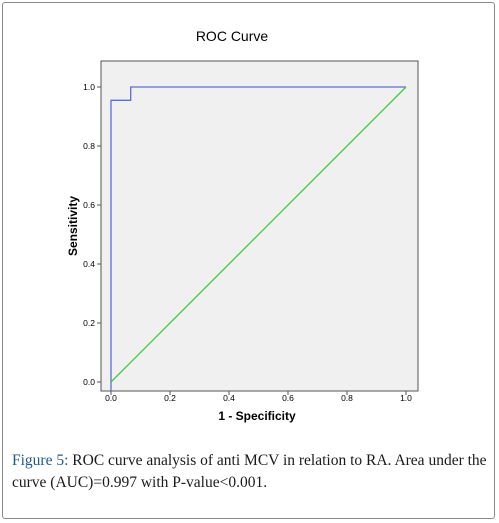 This screenshot has width=499, height=523. Describe the element at coordinates (232, 36) in the screenshot. I see `chart-title: ROC Curve` at that location.